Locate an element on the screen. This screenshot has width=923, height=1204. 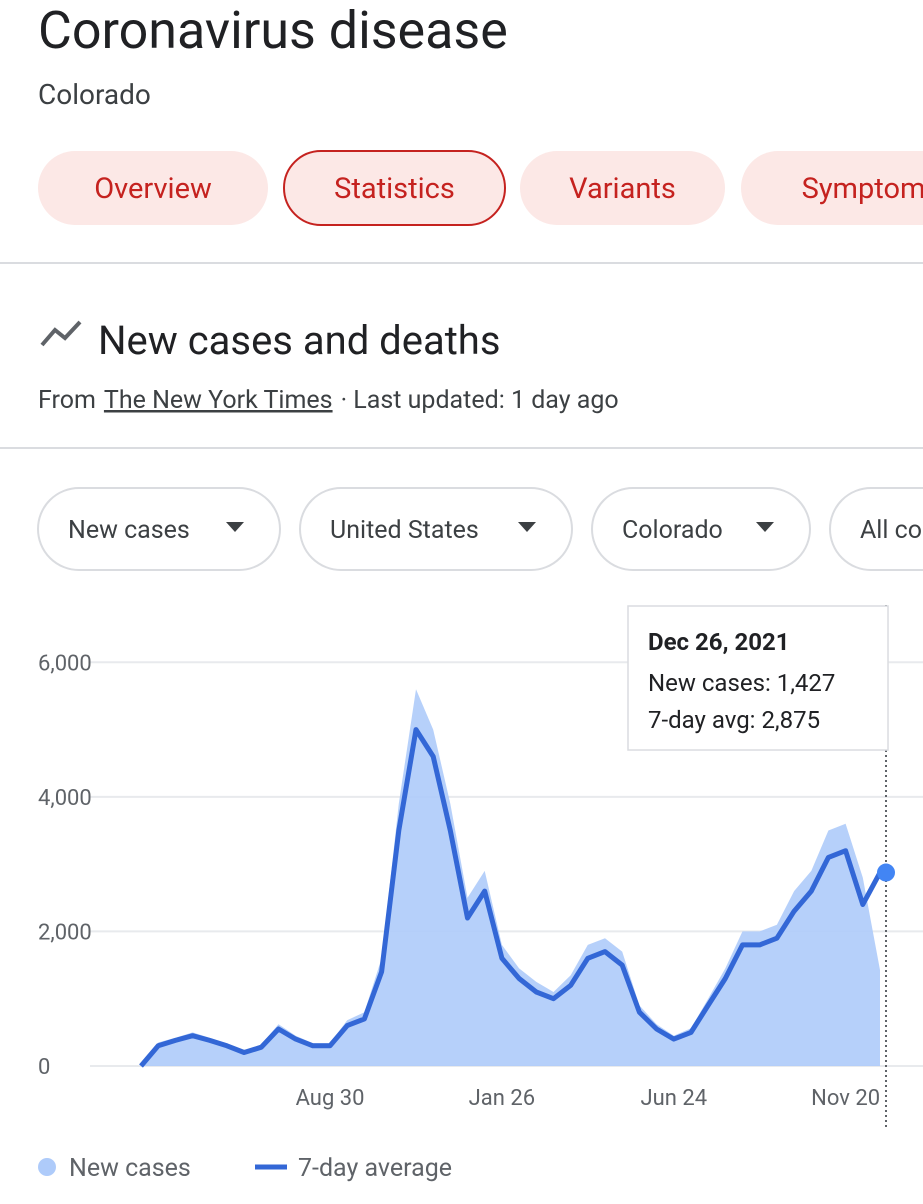
tab-label: Overview is located at coordinates (153, 189).